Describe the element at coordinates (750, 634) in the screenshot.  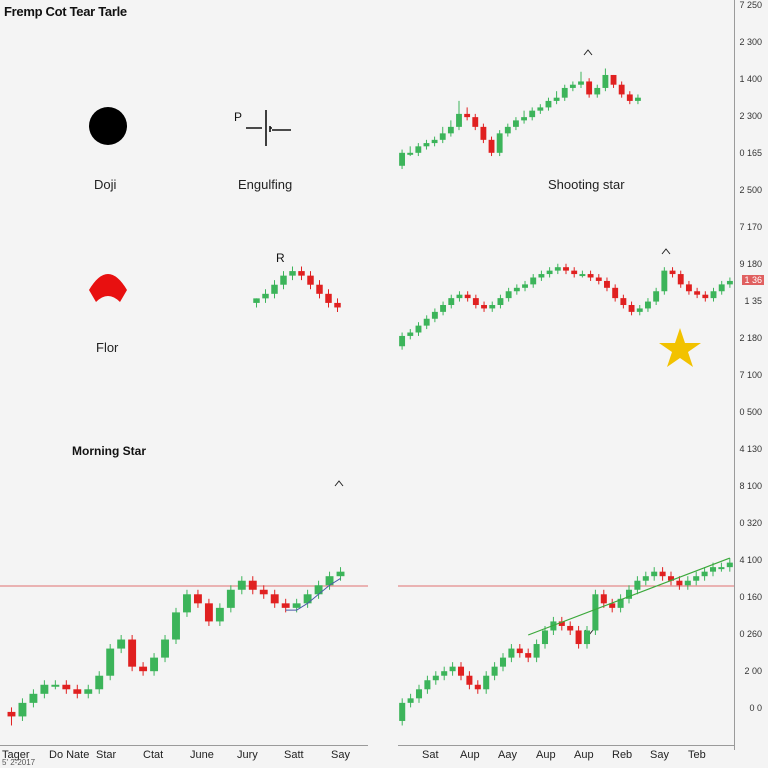
I see `right-axis-tick: 0 260` at that location.